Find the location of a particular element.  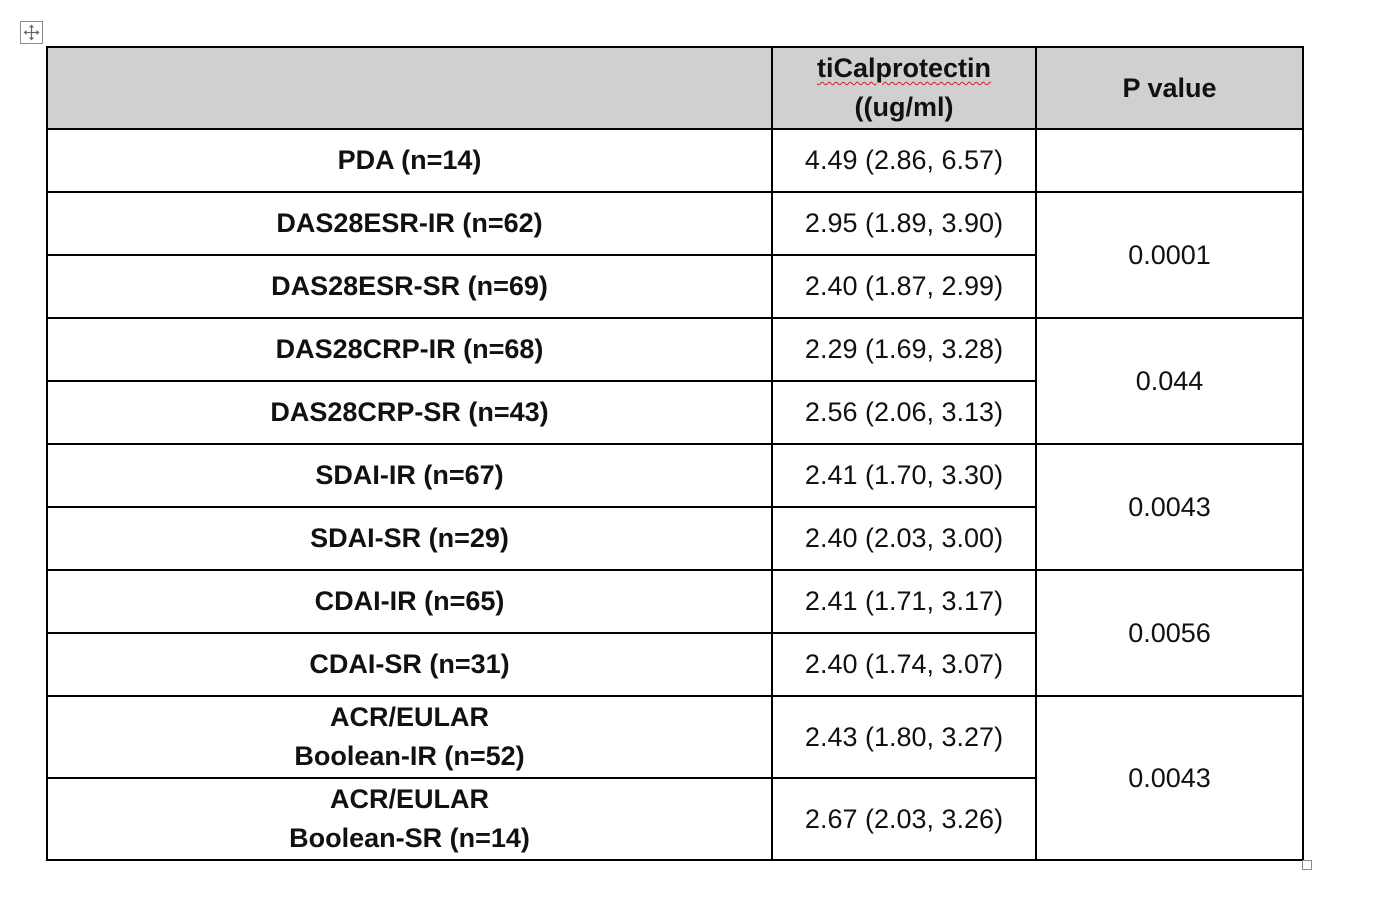

group-cell: SDAI-IR (n=67) is located at coordinates (409, 475).